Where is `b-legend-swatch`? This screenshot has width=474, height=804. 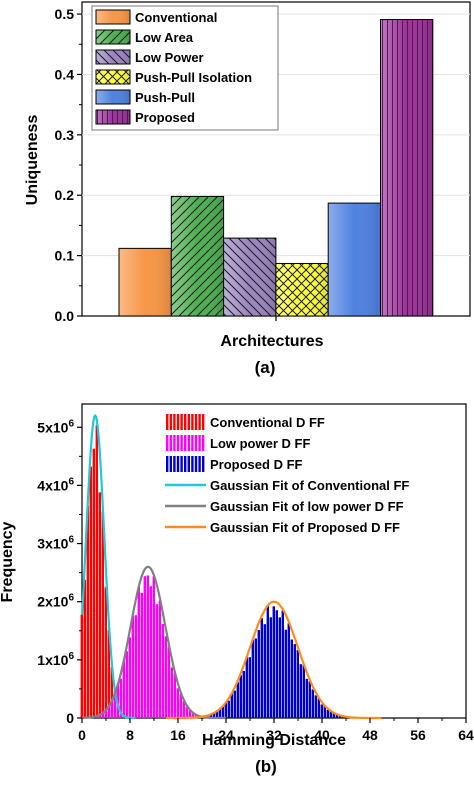
b-legend-swatch is located at coordinates (185, 443).